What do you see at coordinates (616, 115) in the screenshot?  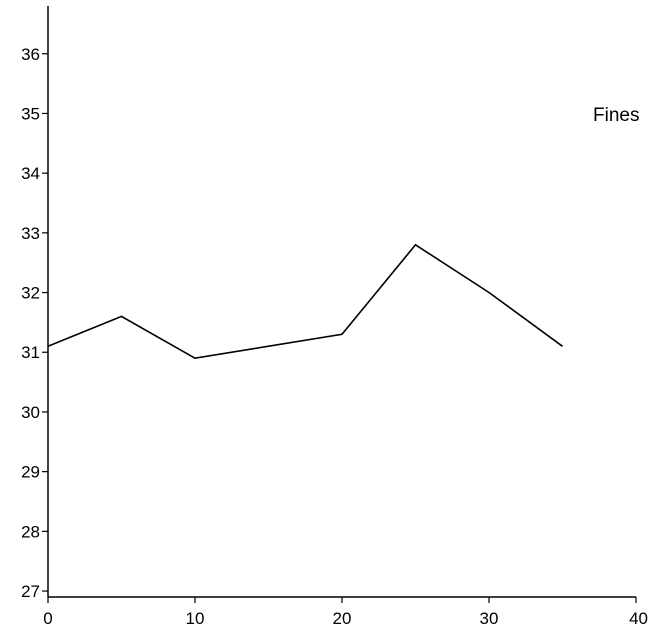 I see `legend-label-fines: Fines` at bounding box center [616, 115].